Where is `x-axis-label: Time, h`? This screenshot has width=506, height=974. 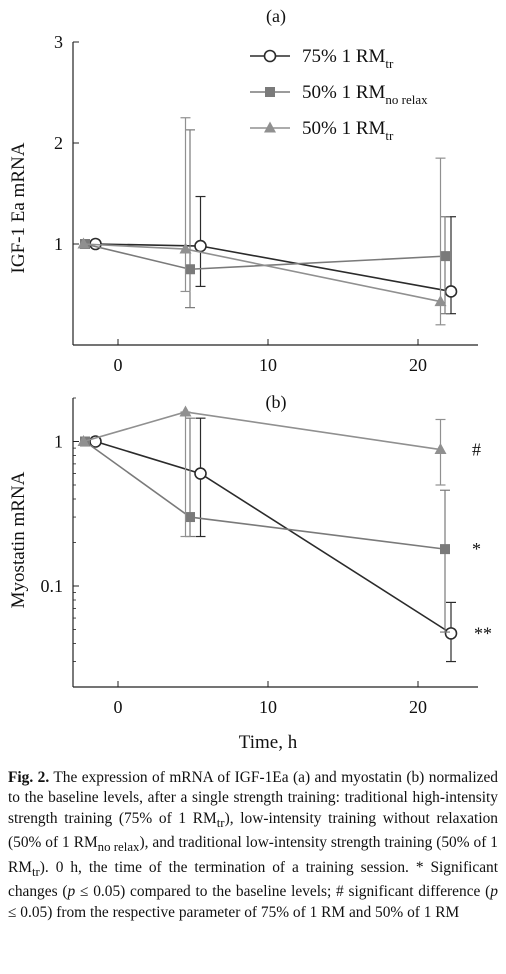
x-axis-label: Time, h is located at coordinates (268, 742).